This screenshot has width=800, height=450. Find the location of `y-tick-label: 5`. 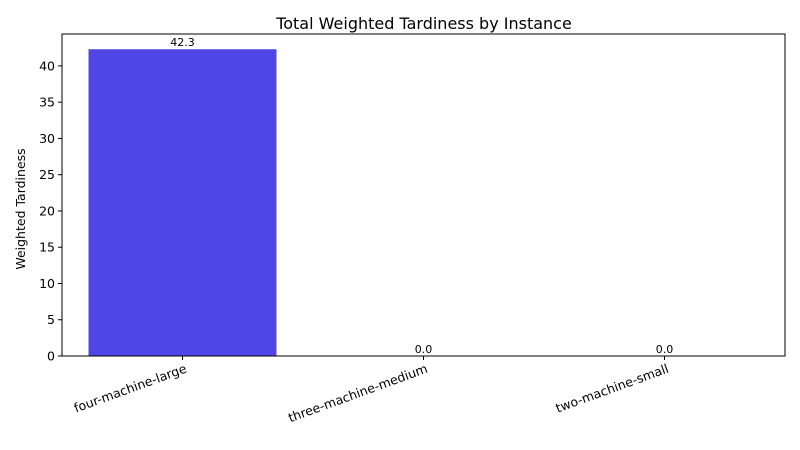

y-tick-label: 5 is located at coordinates (51, 319).